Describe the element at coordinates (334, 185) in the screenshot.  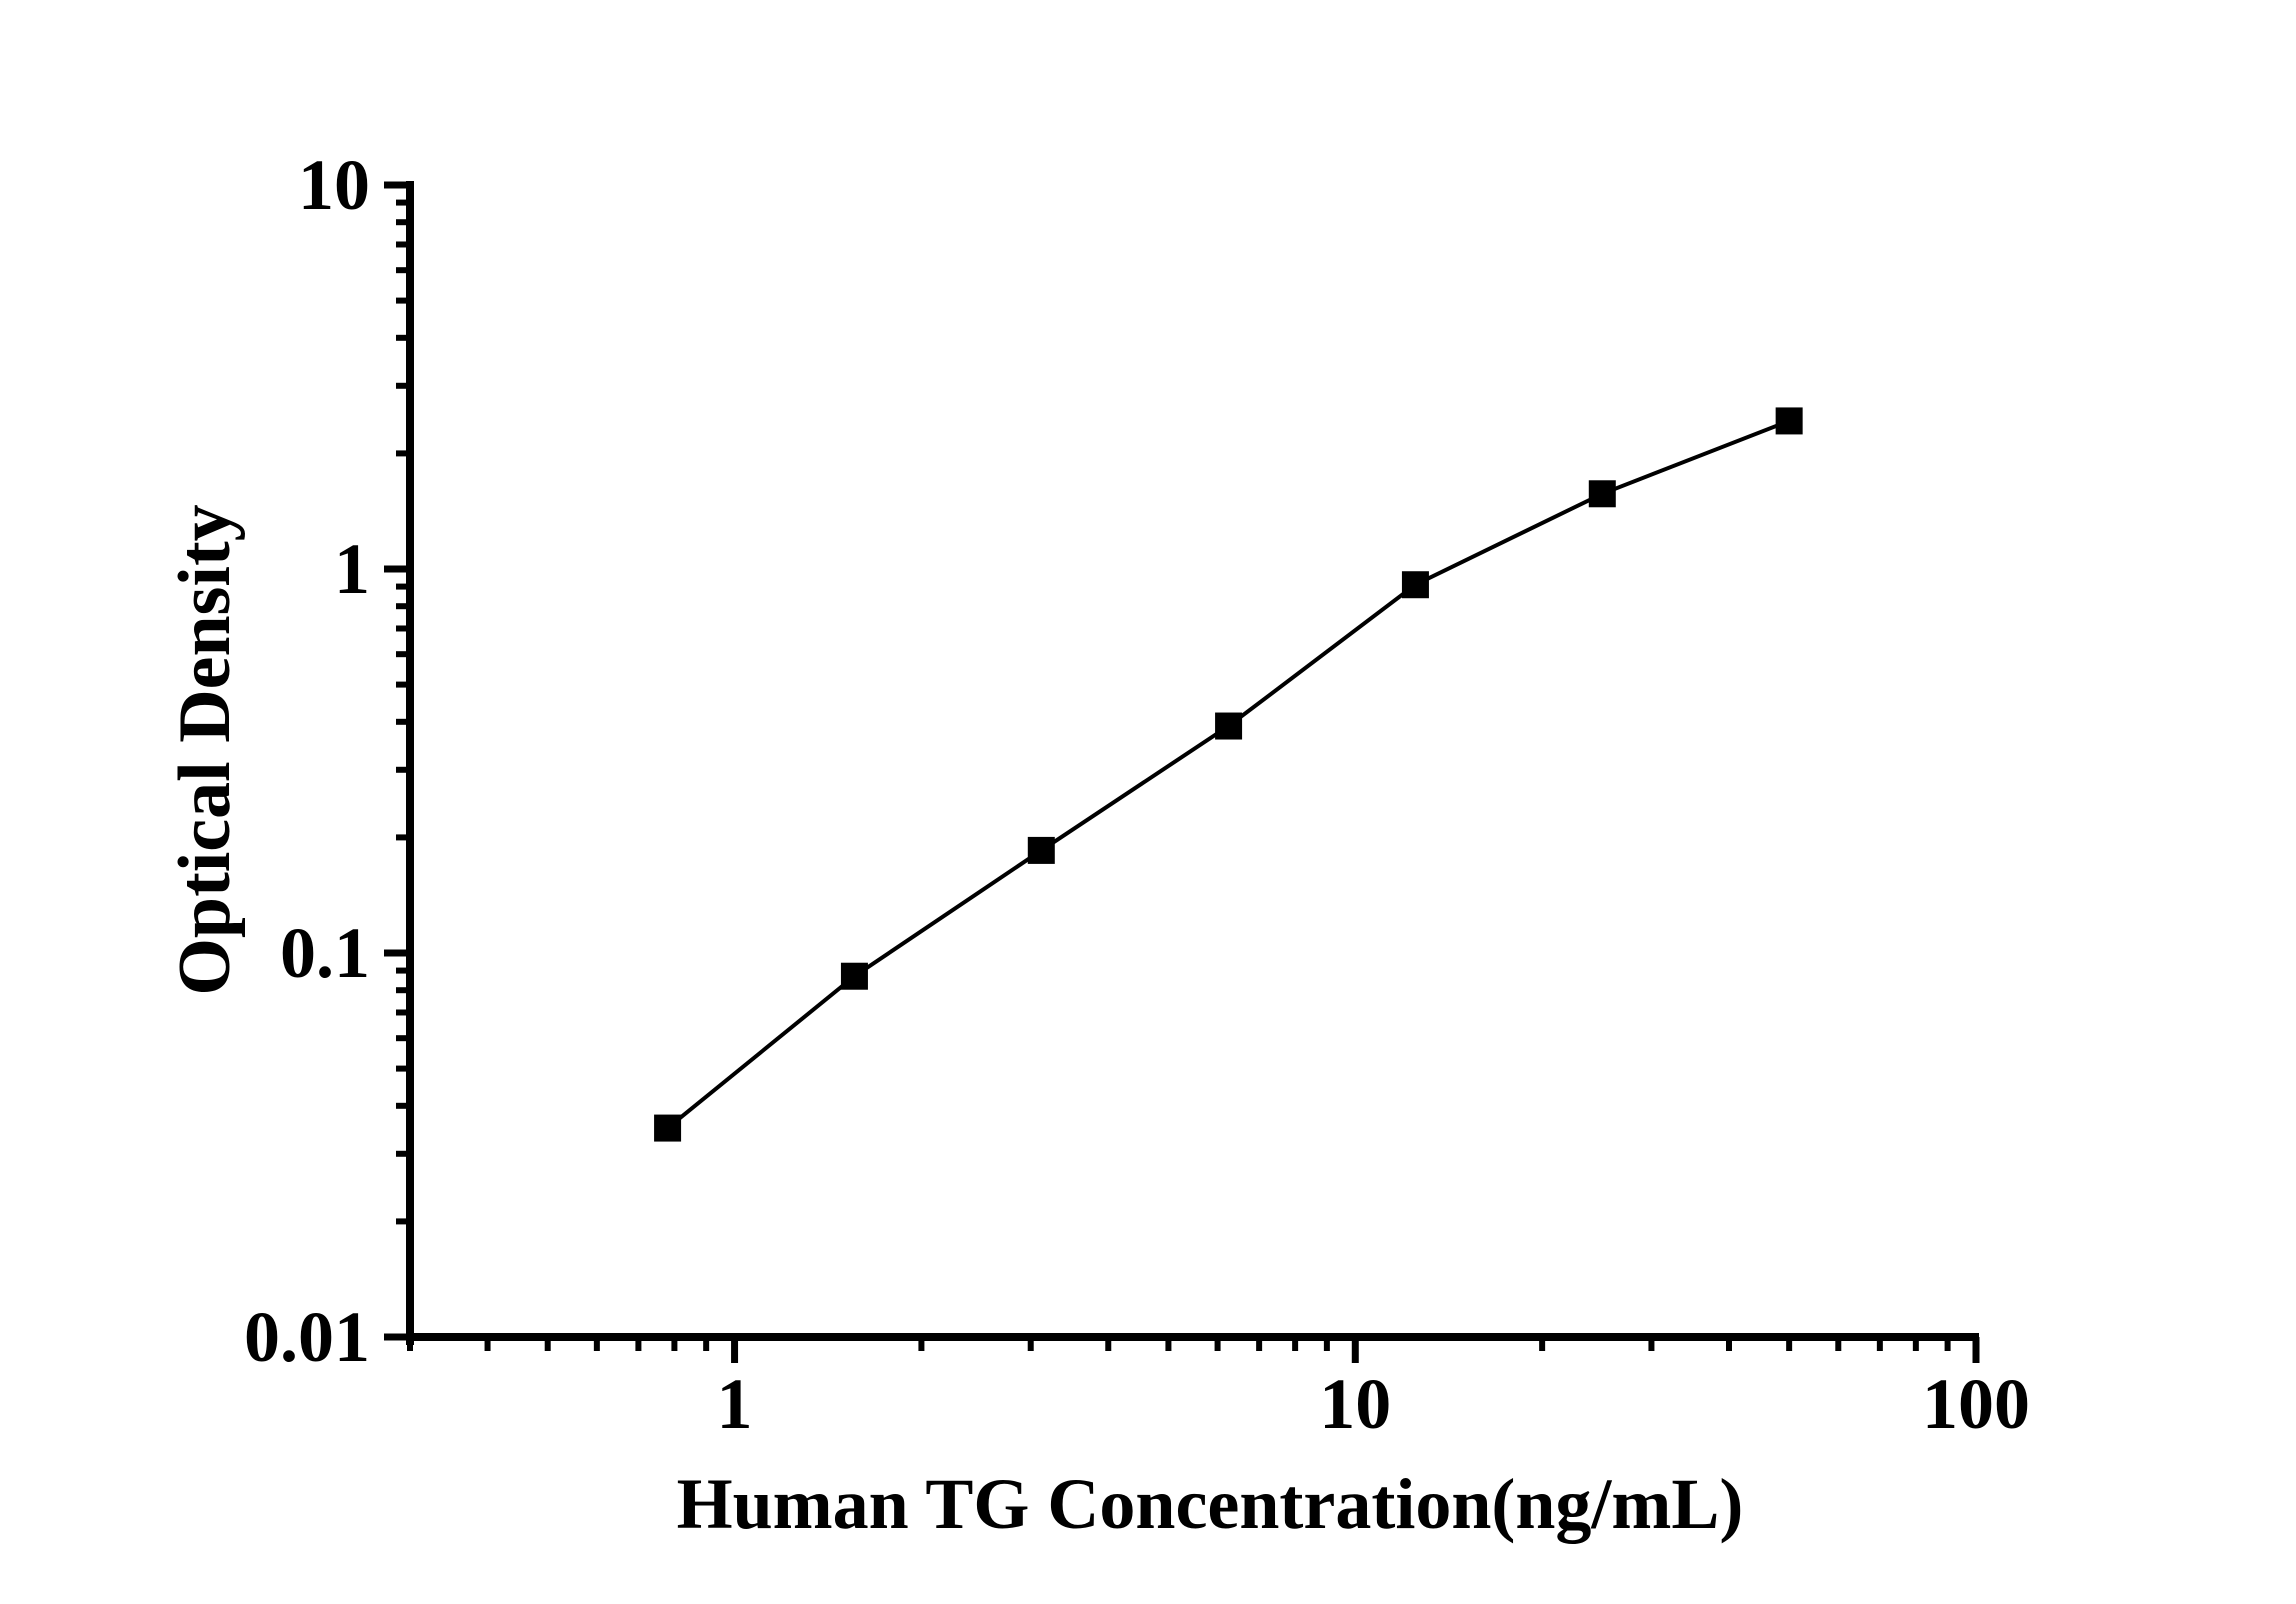
I see `y-tick-label: 10` at that location.